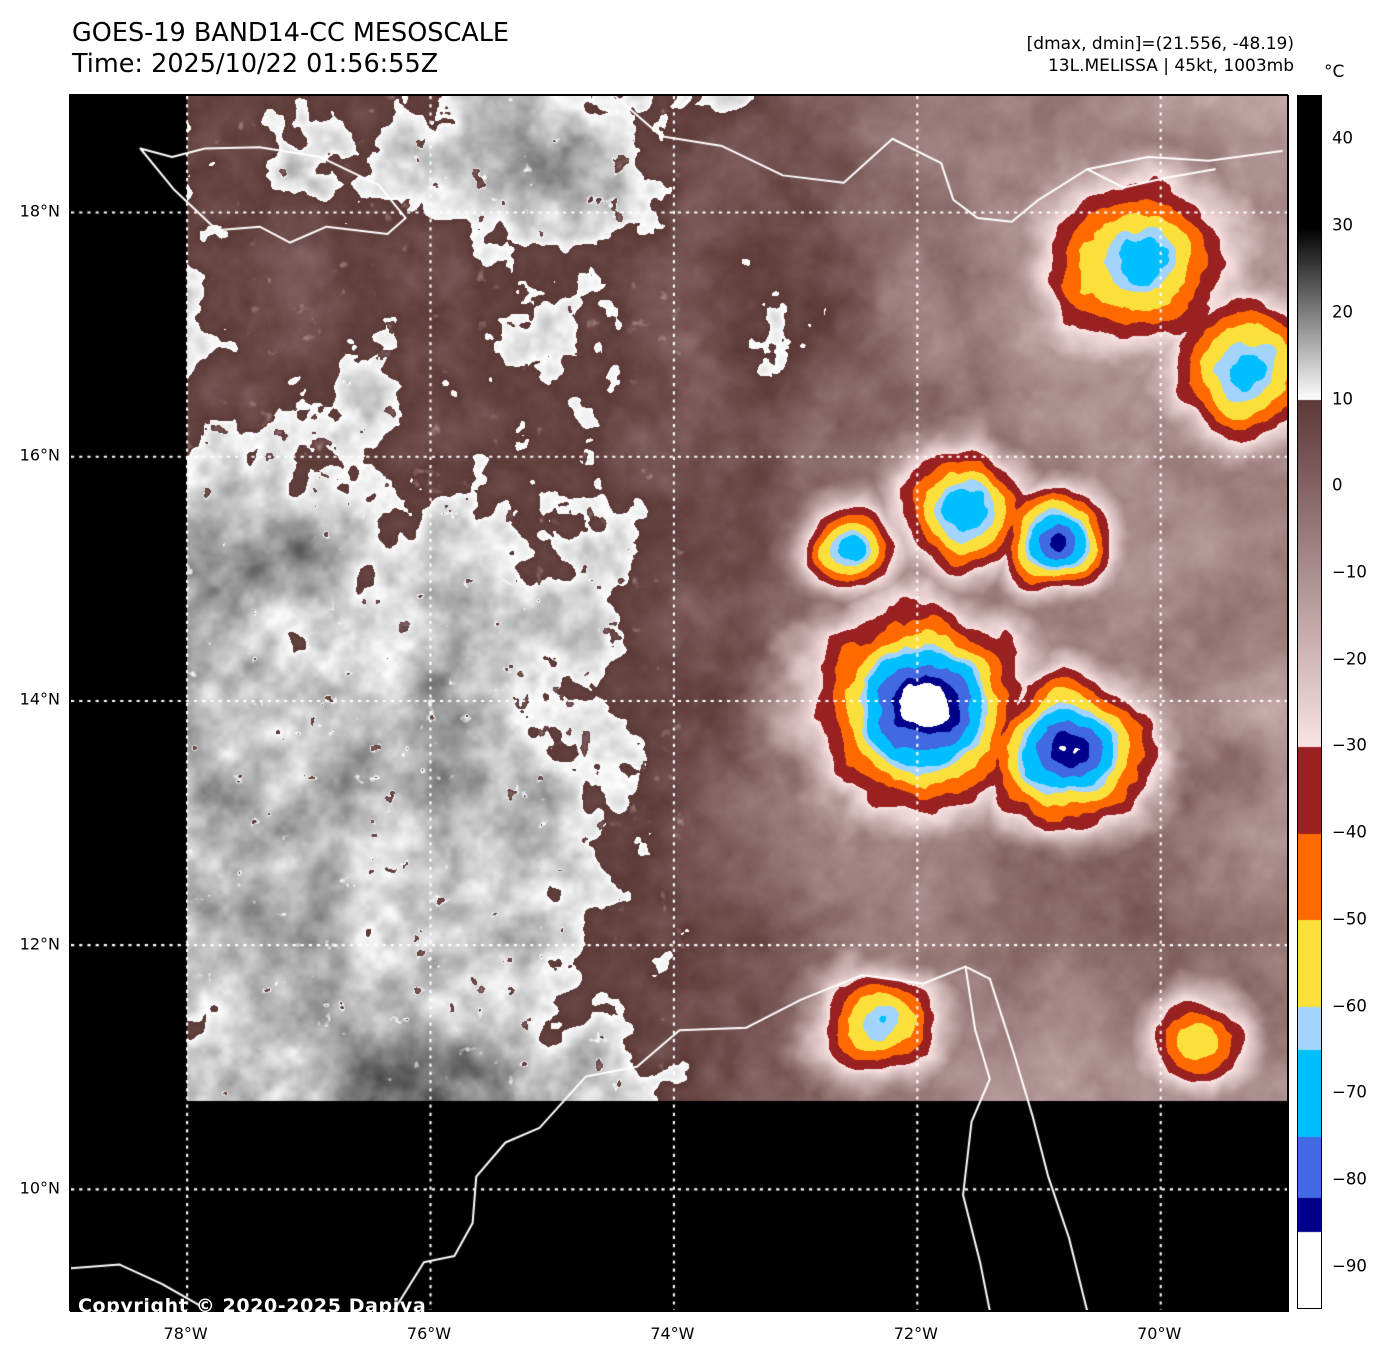 This screenshot has width=1390, height=1359. What do you see at coordinates (1342, 398) in the screenshot?
I see `colorbar-tick-3: 10` at bounding box center [1342, 398].